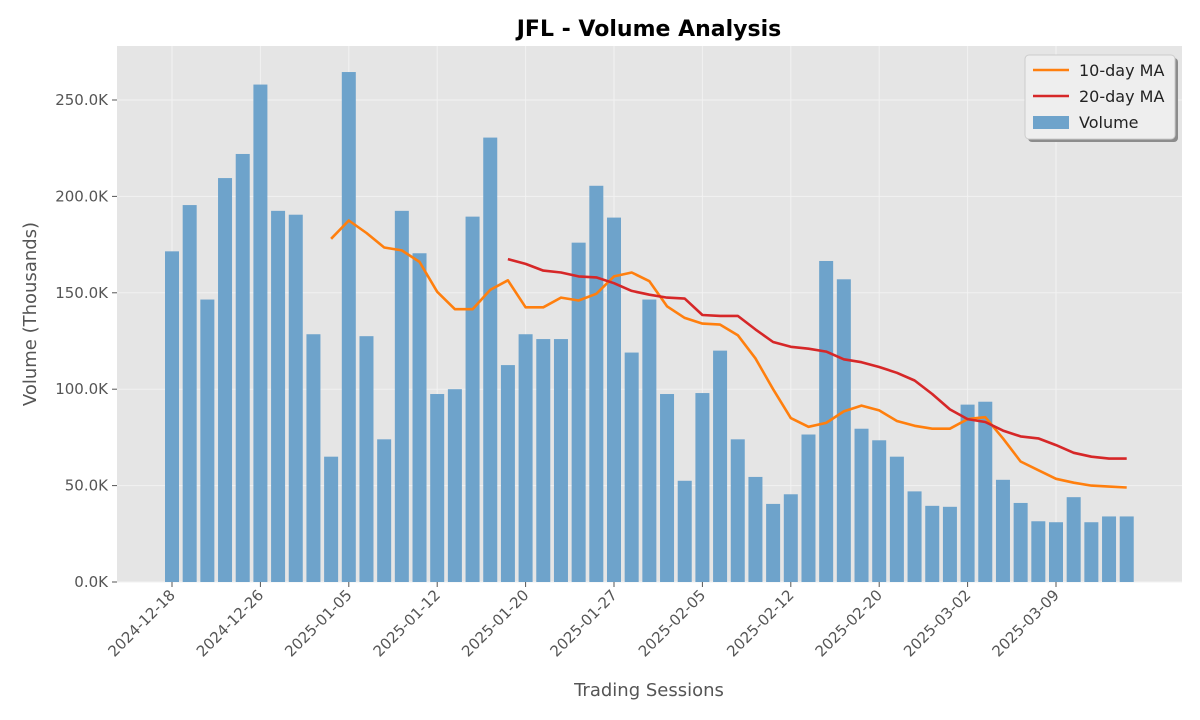 The image size is (1200, 720). Describe the element at coordinates (91, 582) in the screenshot. I see `y-tick-label: 0.0K` at that location.